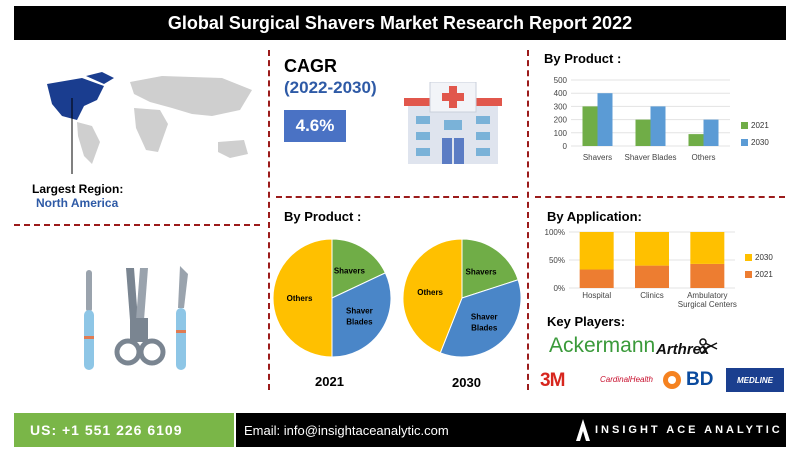  I want to click on footer-email: Email: info@insightaceanalytic.com, so click(511, 430).